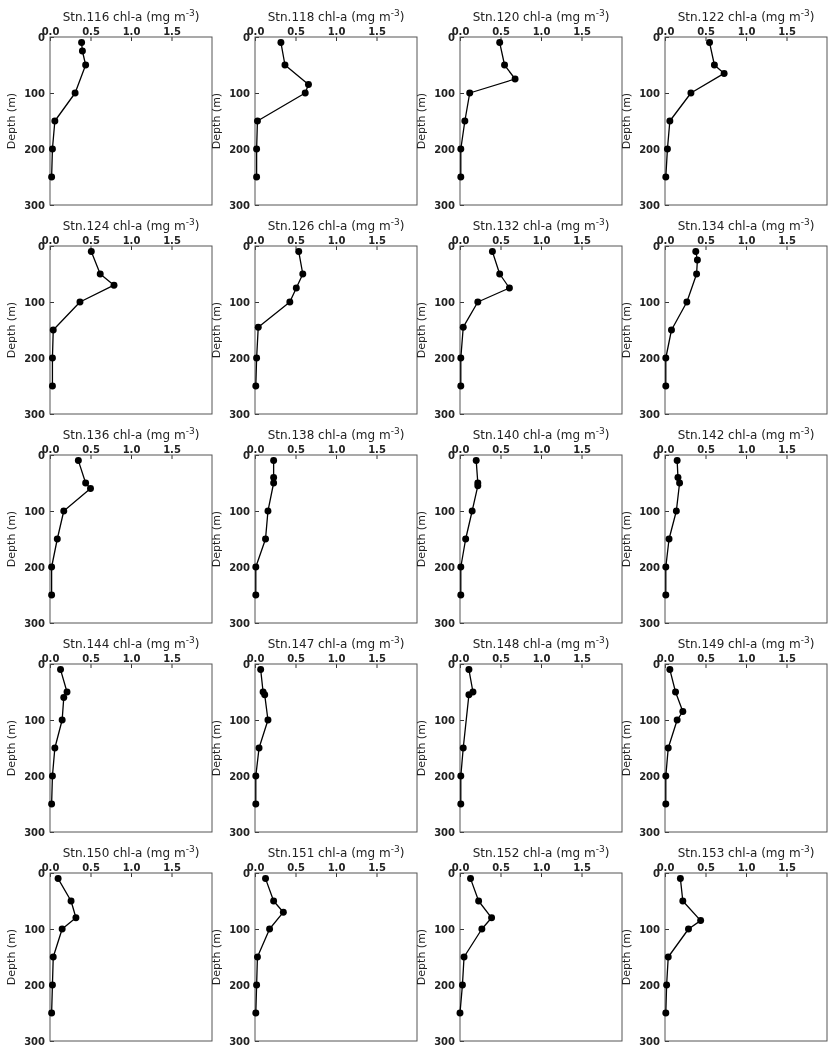 This screenshot has width=831, height=1045. I want to click on chart-title: Stn.147 chl-a (mg m$^{-3}$), so click(336, 643).